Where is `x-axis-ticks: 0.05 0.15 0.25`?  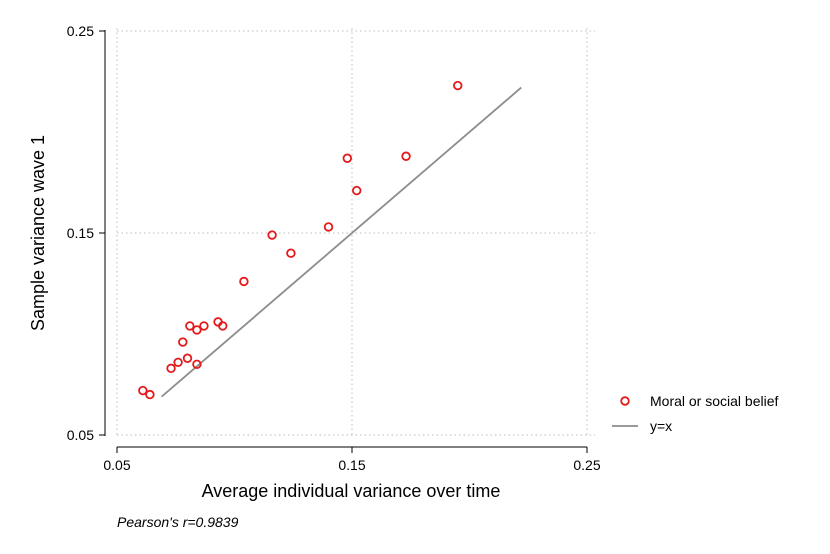 x-axis-ticks: 0.05 0.15 0.25 is located at coordinates (352, 460).